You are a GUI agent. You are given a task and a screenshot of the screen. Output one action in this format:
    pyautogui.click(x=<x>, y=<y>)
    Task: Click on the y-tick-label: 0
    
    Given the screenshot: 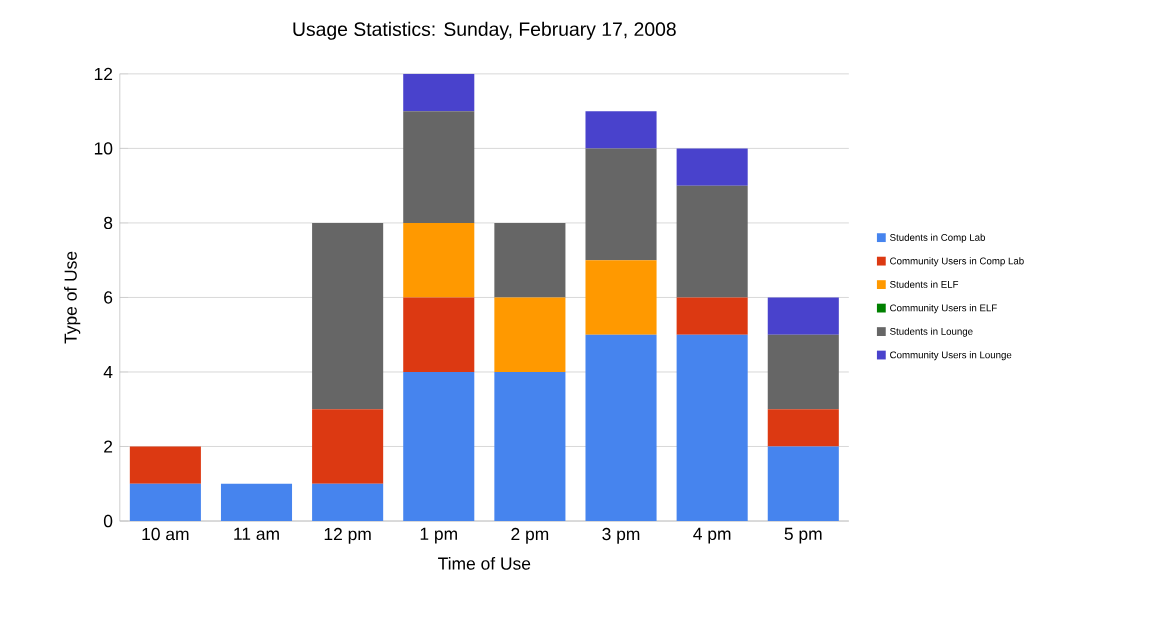 What is the action you would take?
    pyautogui.click(x=108, y=521)
    